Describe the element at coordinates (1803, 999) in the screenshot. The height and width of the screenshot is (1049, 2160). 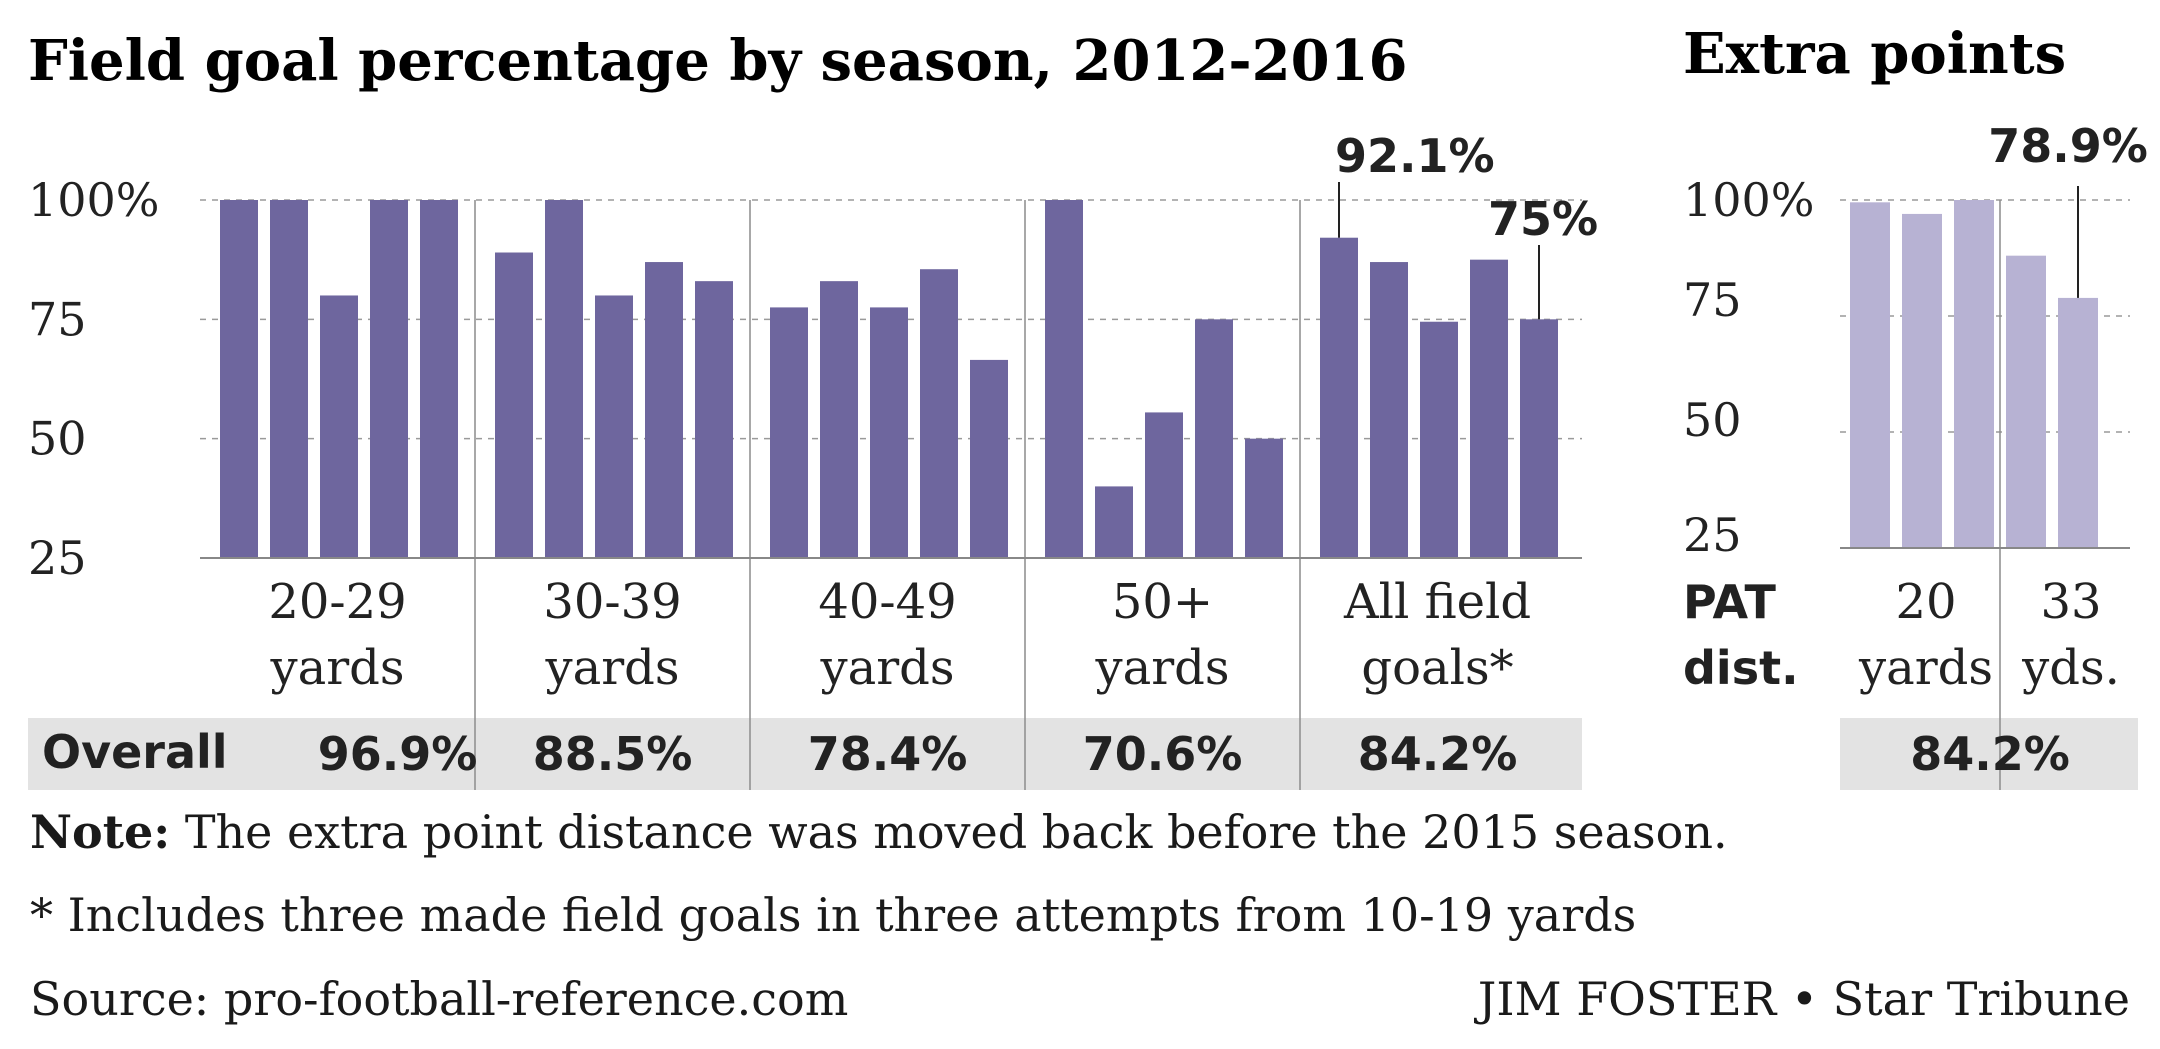
I see `credit-line: JIM FOSTER • Star Tribune` at that location.